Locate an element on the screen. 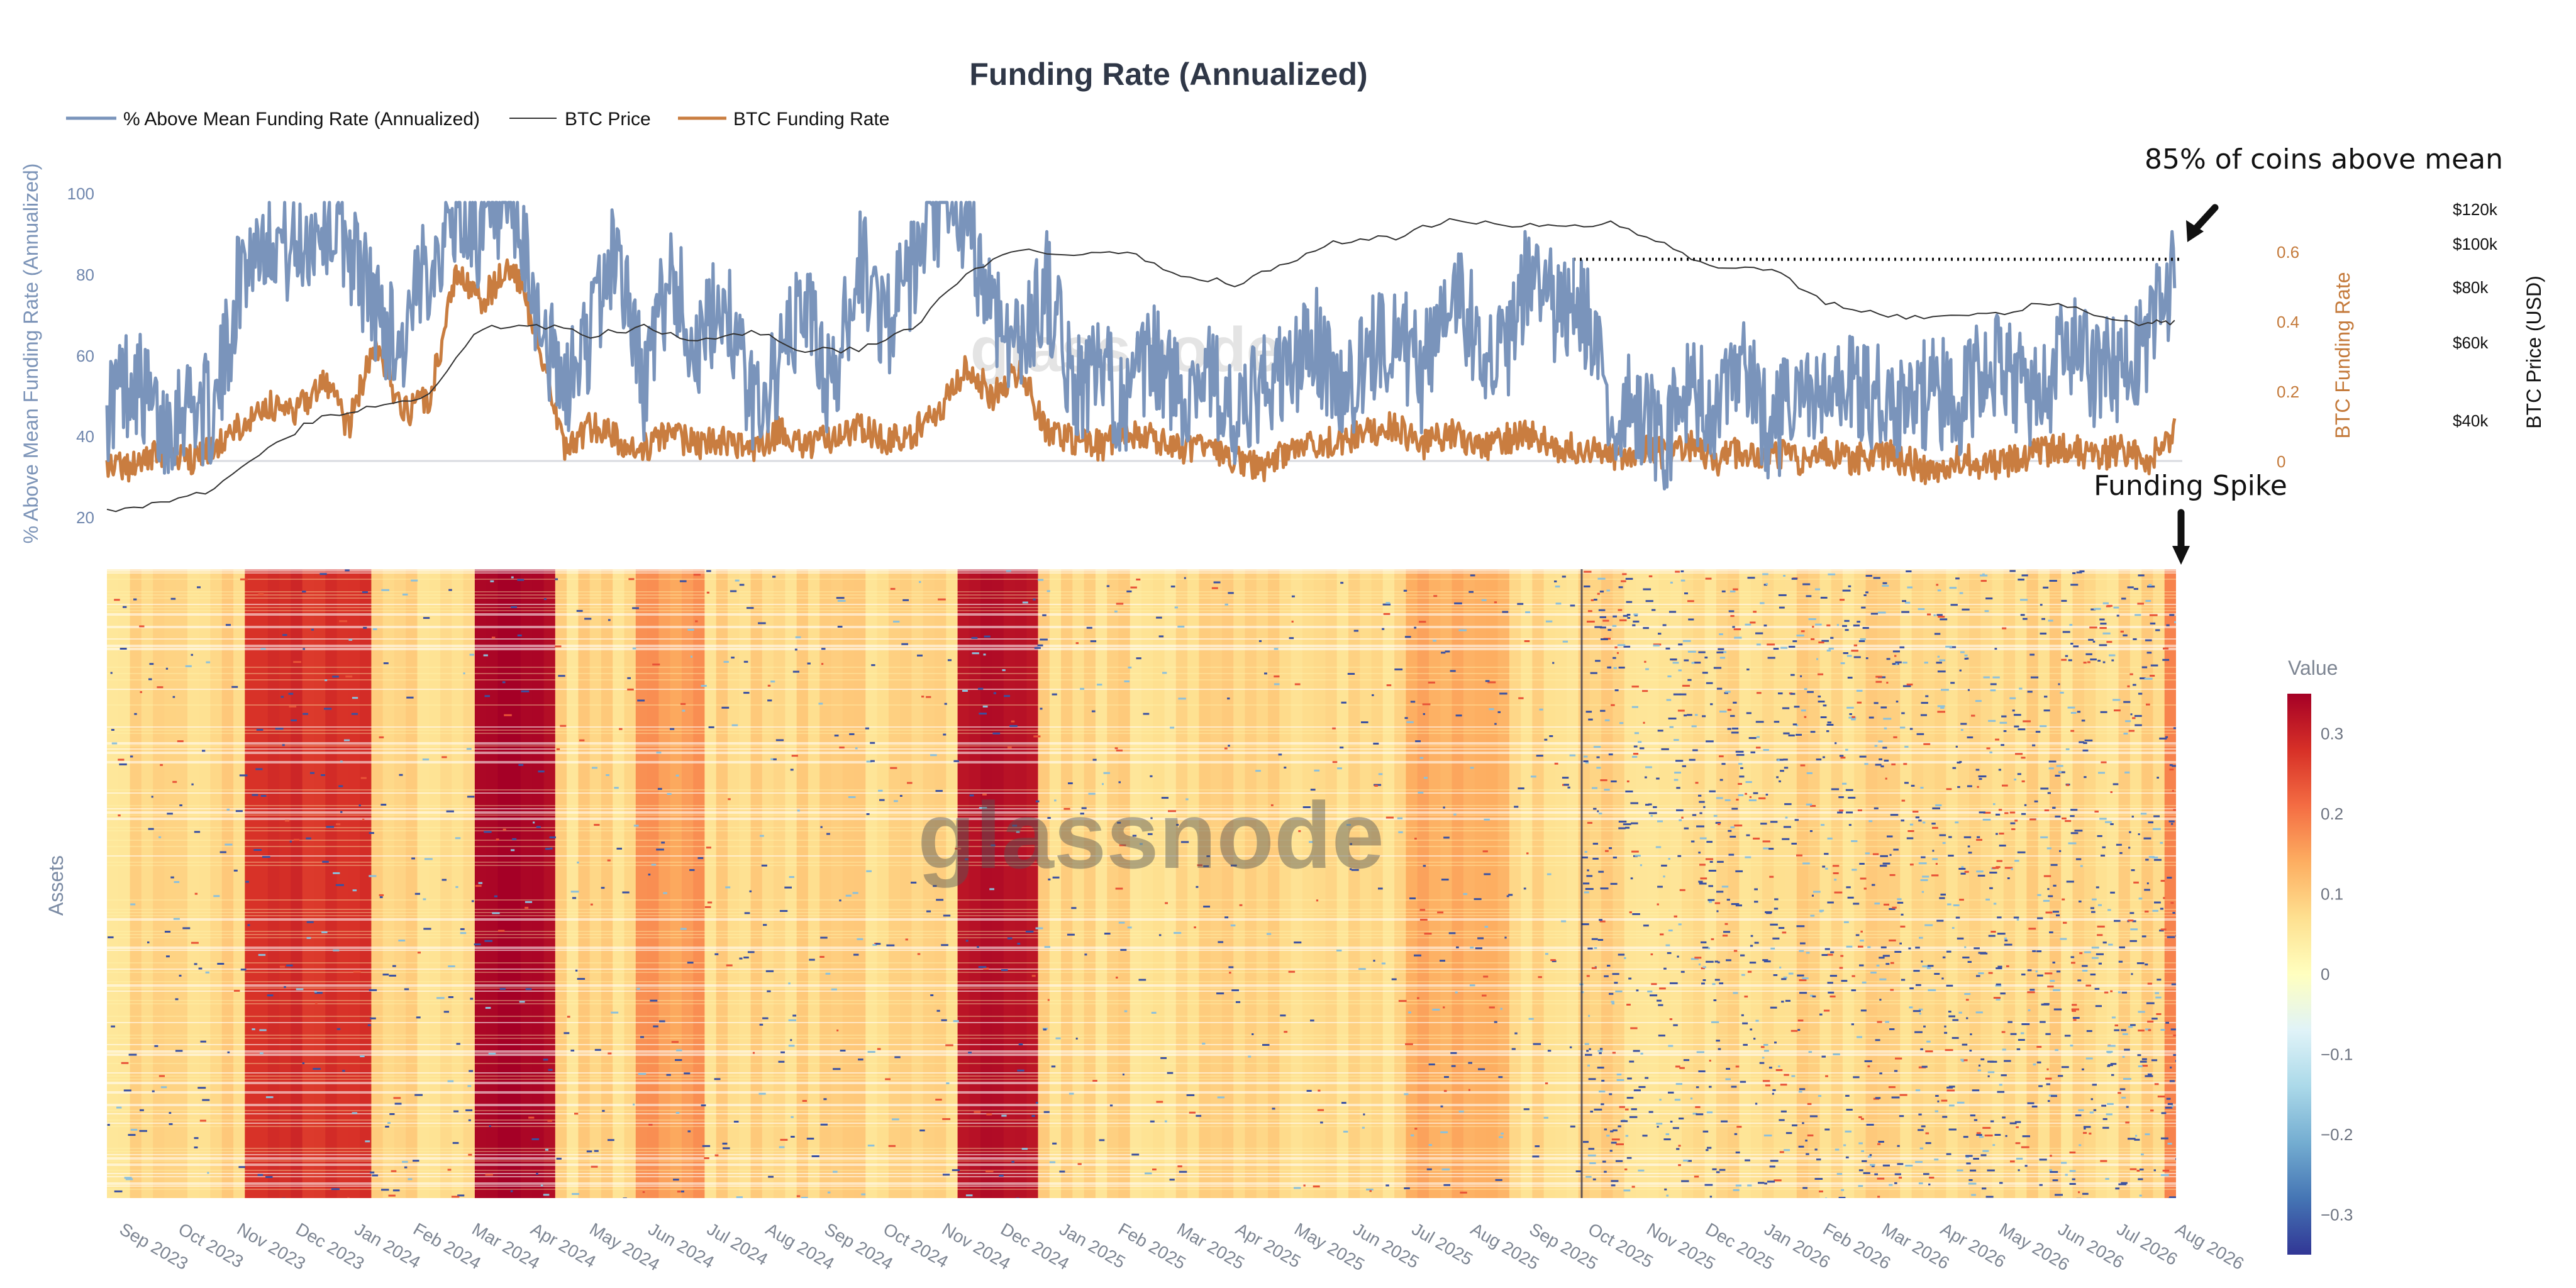 The height and width of the screenshot is (1288, 2576). y-funding-tick-label: 0 is located at coordinates (2281, 461).